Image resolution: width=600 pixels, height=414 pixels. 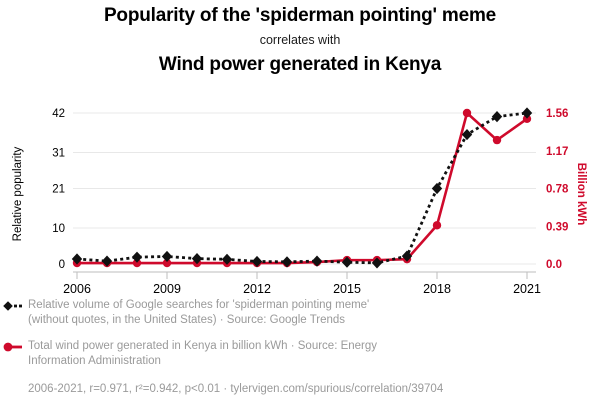 I want to click on left-axis-tick-labels: 0 10 21 31 42, so click(x=58, y=189).